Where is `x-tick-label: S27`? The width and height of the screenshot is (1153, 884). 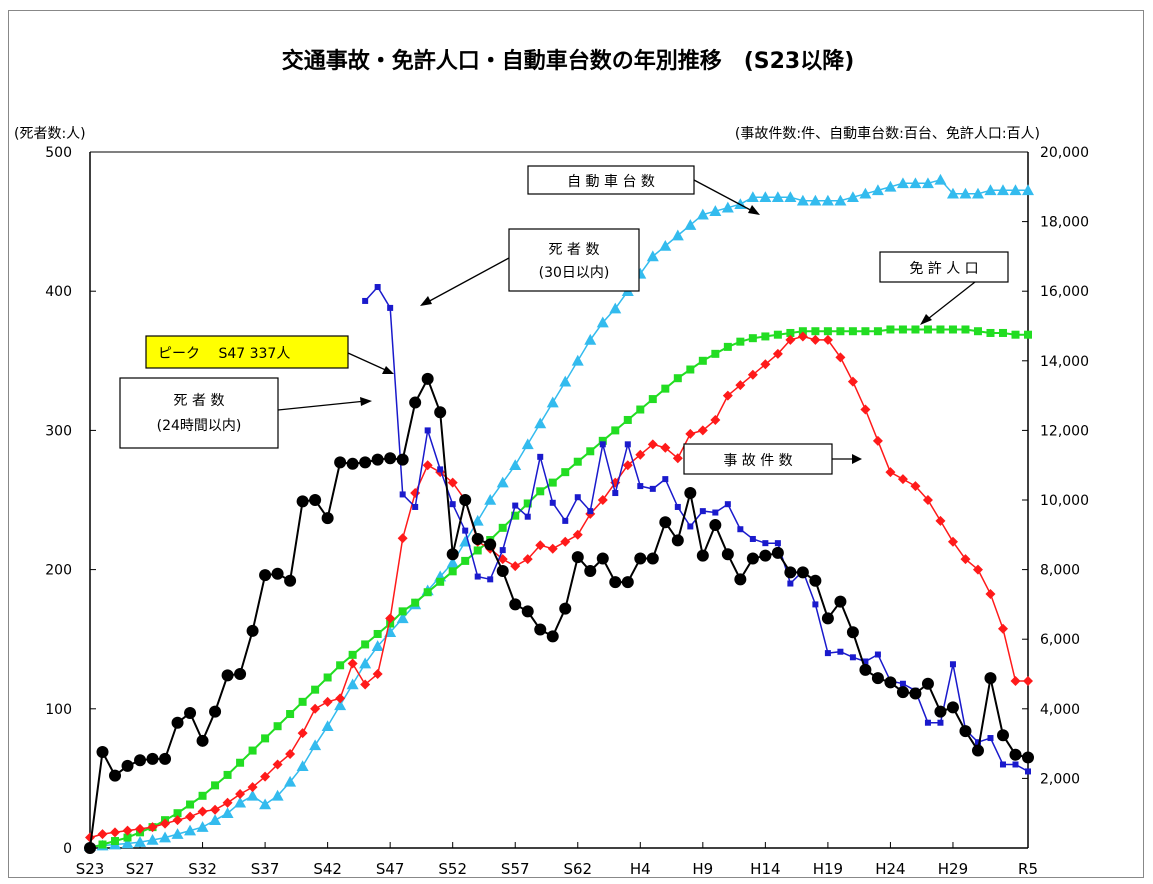 x-tick-label: S27 is located at coordinates (140, 869).